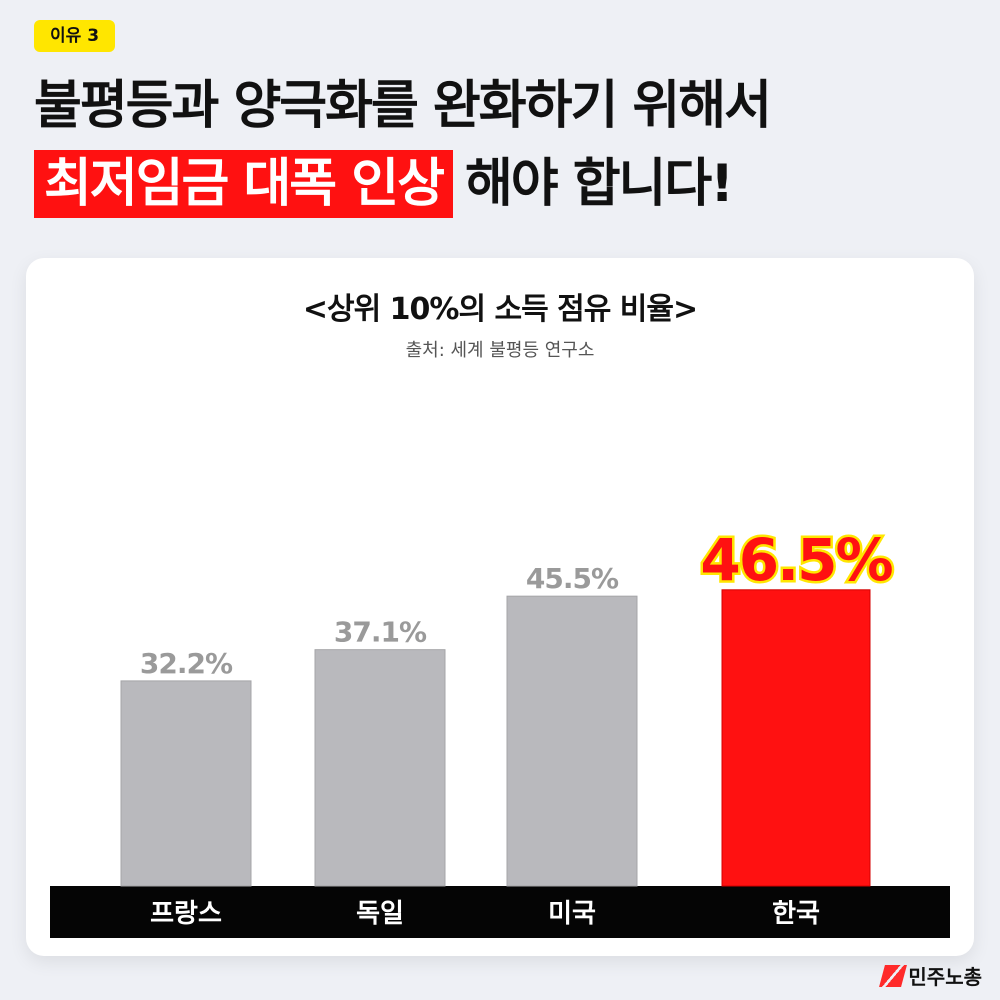  What do you see at coordinates (75, 36) in the screenshot?
I see `reason-badge: 이유 3` at bounding box center [75, 36].